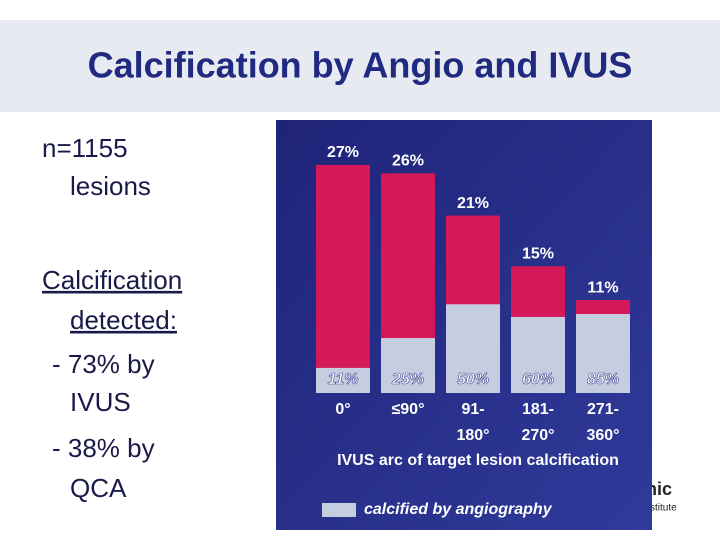 The width and height of the screenshot is (720, 545). Describe the element at coordinates (110, 186) in the screenshot. I see `body-line: lesions` at that location.